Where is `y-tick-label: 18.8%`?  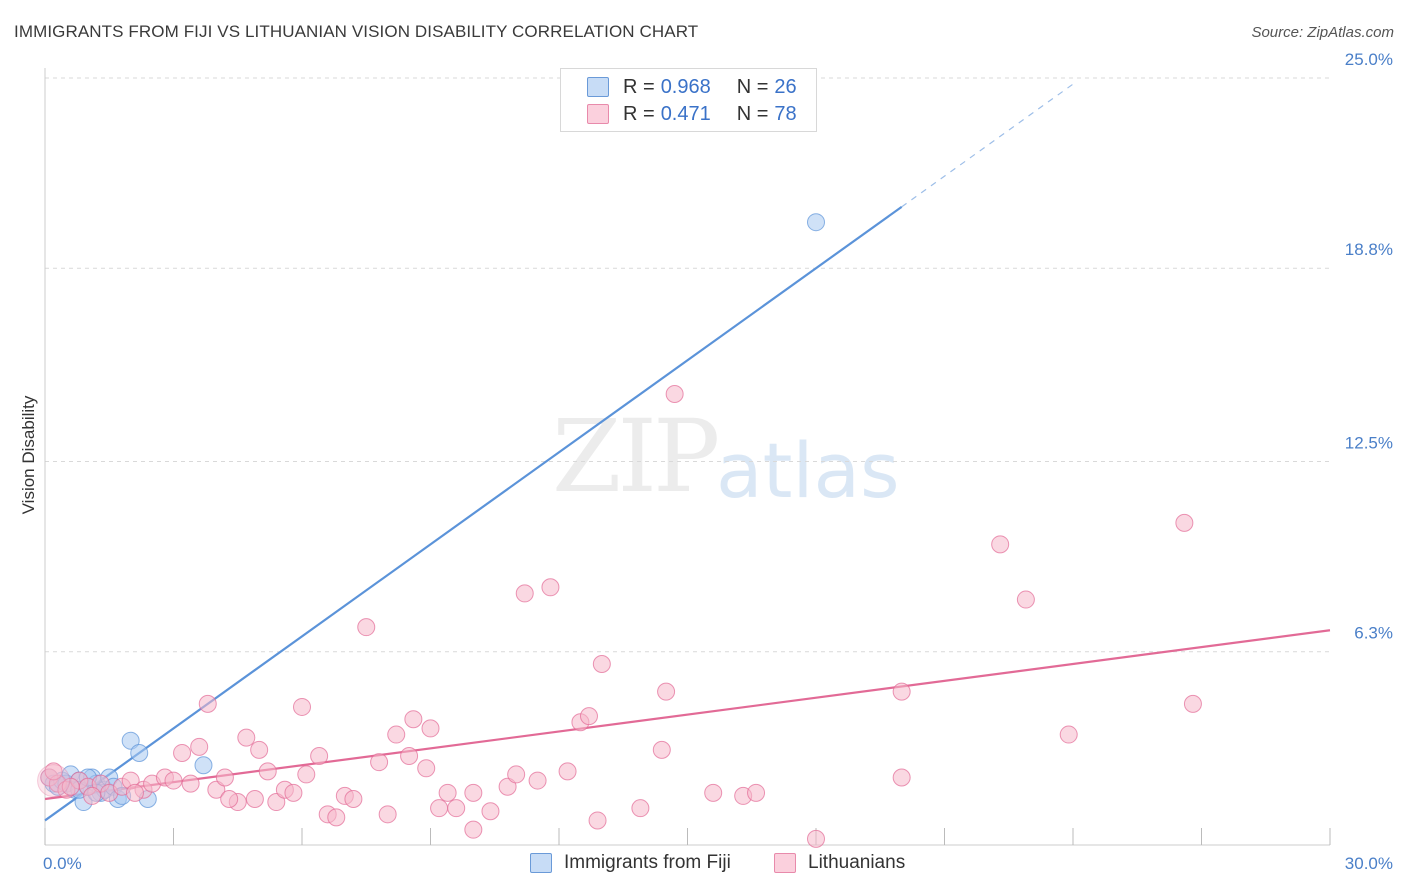 y-tick-label: 18.8% is located at coordinates (1369, 249).